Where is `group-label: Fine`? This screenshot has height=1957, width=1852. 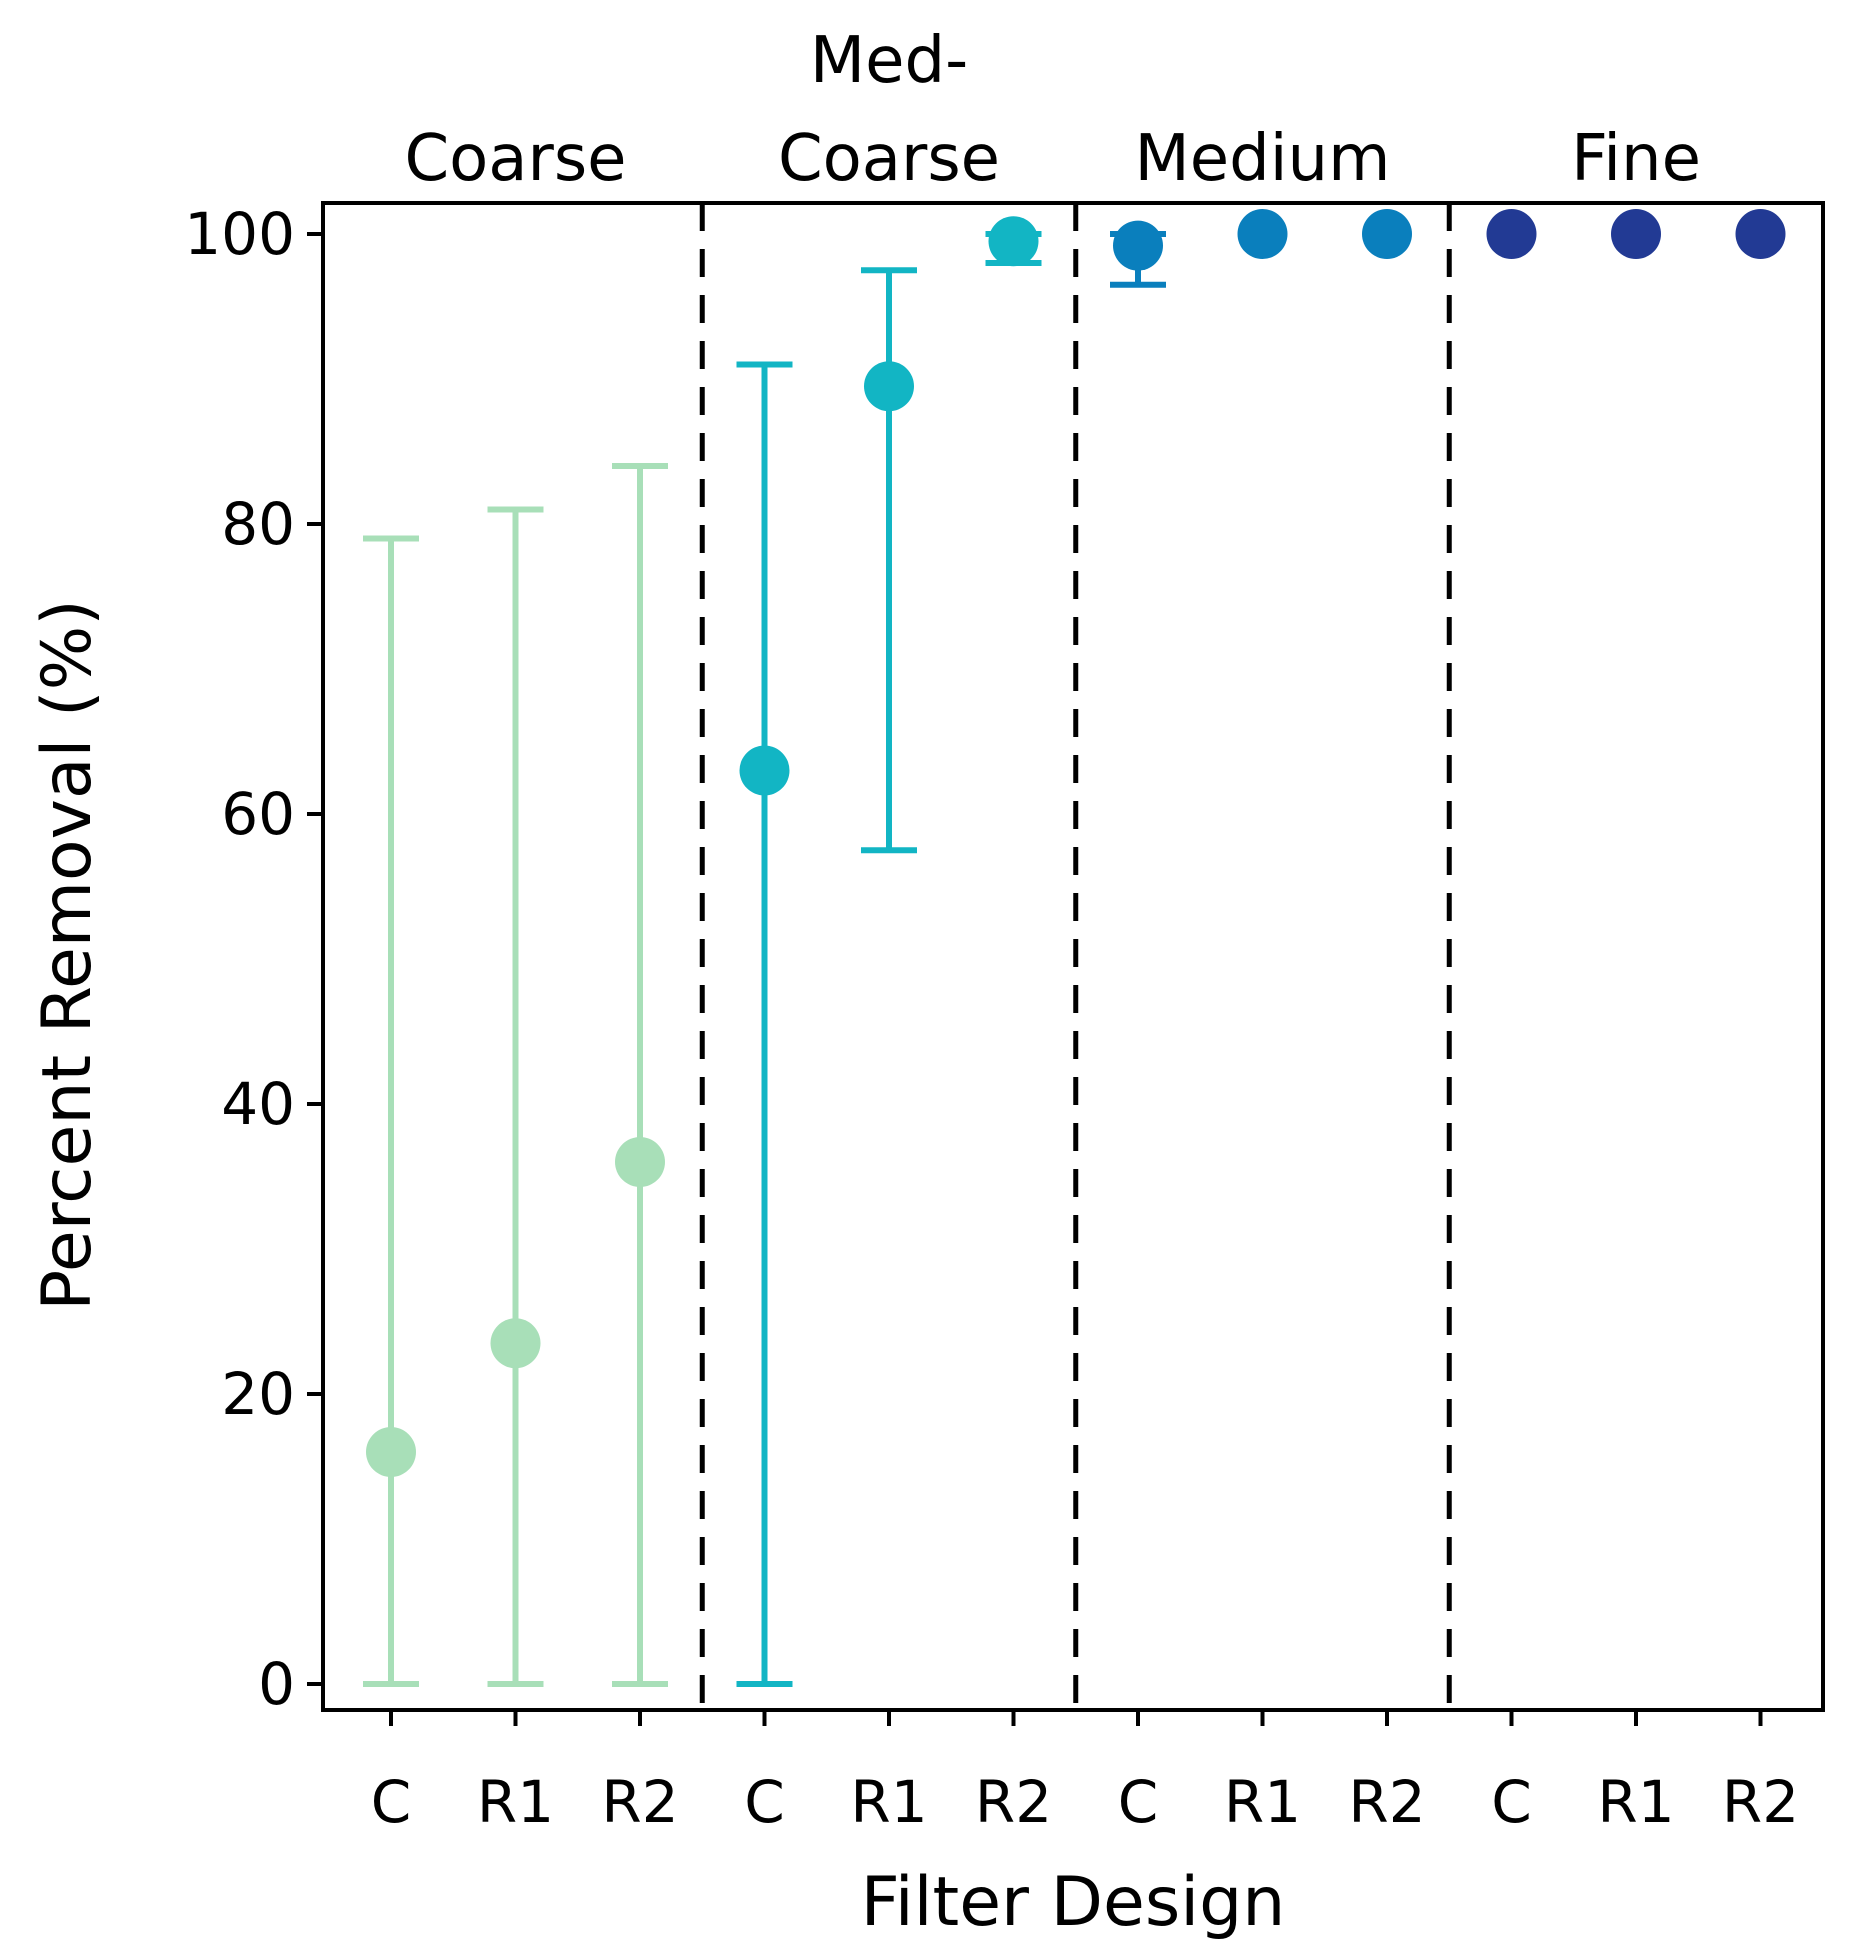
group-label: Fine is located at coordinates (1636, 159).